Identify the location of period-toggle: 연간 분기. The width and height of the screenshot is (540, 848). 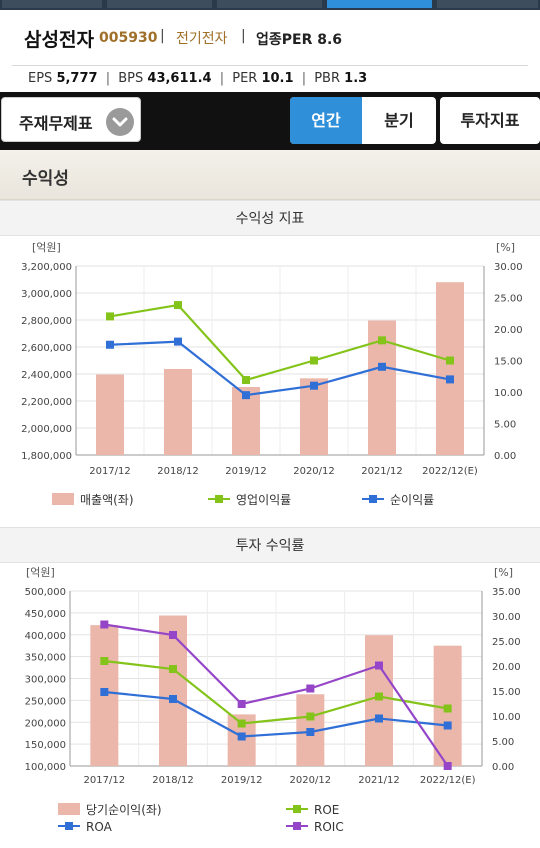
(363, 120).